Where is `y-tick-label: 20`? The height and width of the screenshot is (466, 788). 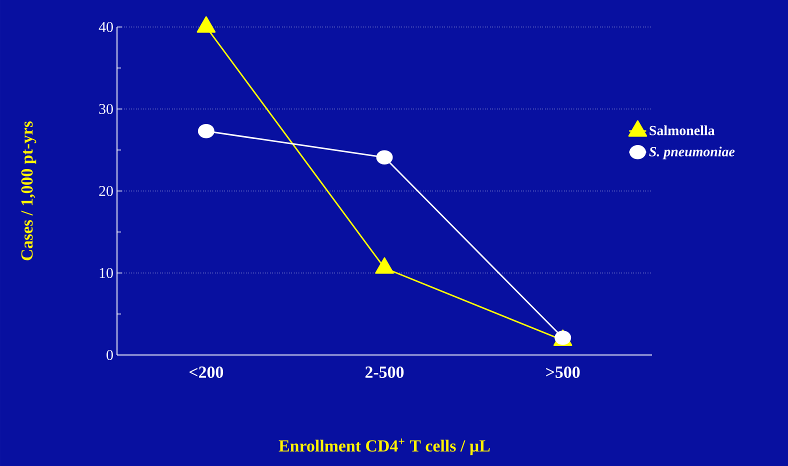
y-tick-label: 20 is located at coordinates (106, 191).